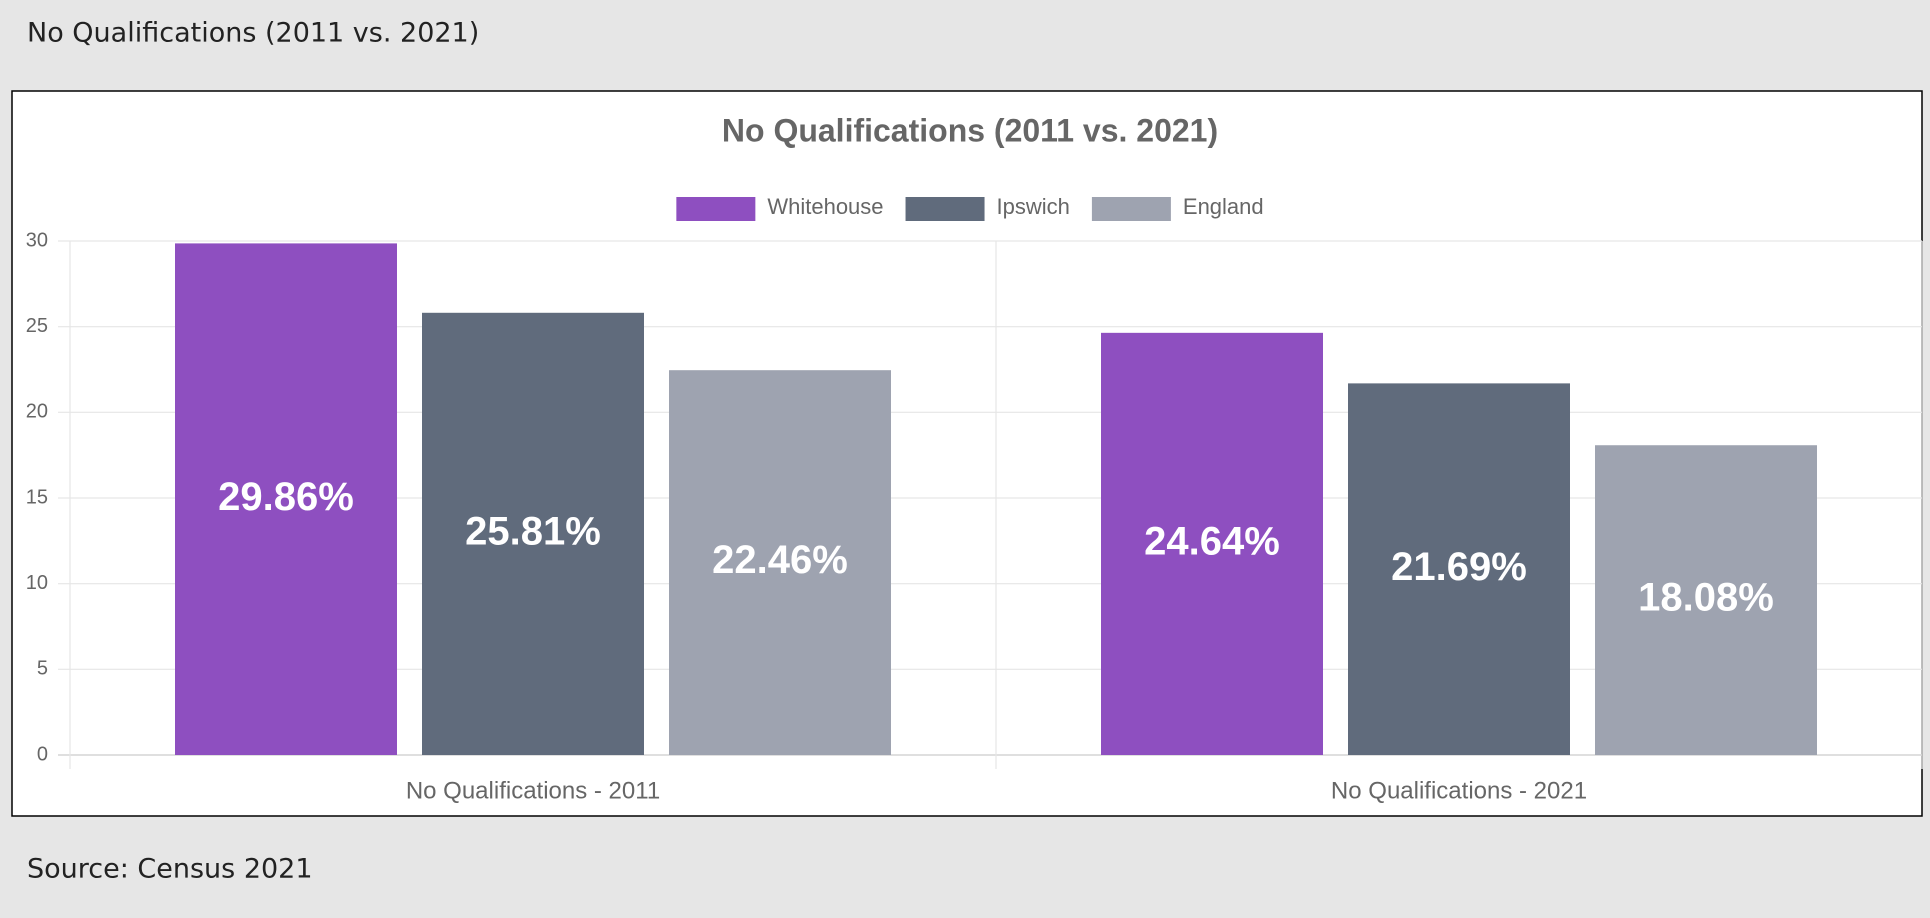 Image resolution: width=1930 pixels, height=918 pixels. Describe the element at coordinates (1033, 206) in the screenshot. I see `legend-label: Ipswich` at that location.